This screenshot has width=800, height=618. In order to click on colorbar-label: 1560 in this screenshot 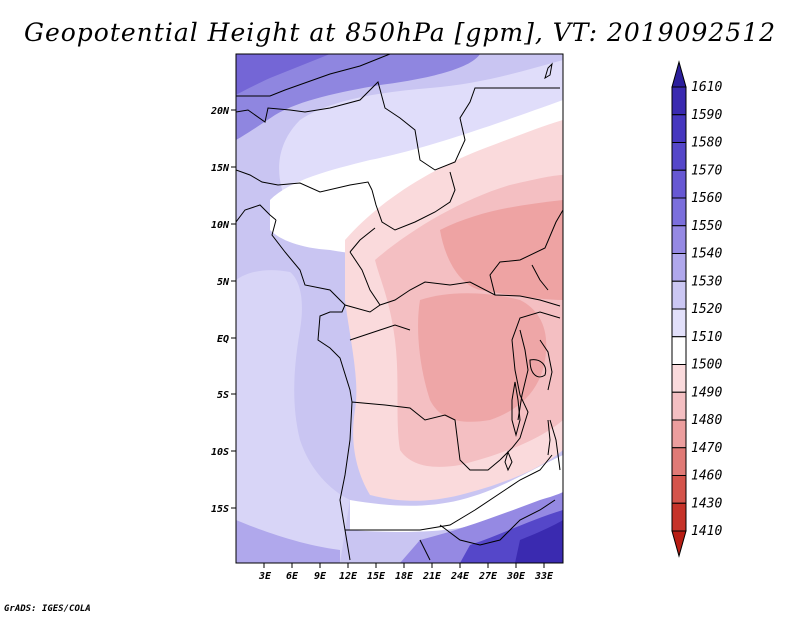, I will do `click(706, 198)`.